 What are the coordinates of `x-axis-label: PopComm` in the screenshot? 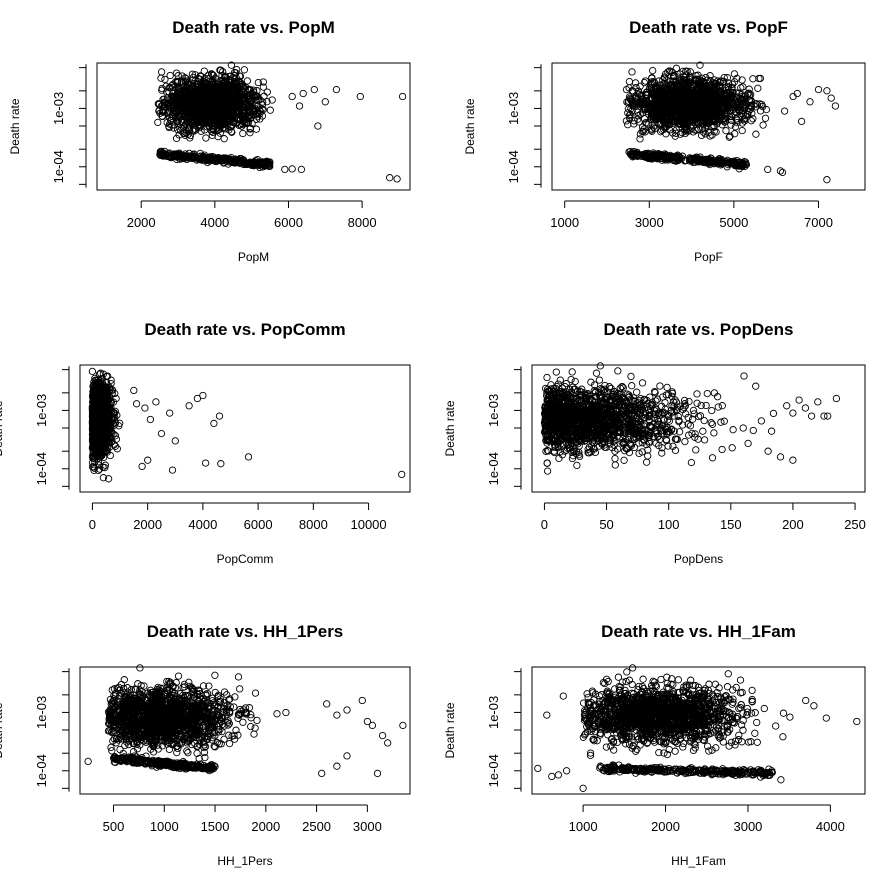 It's located at (245, 559).